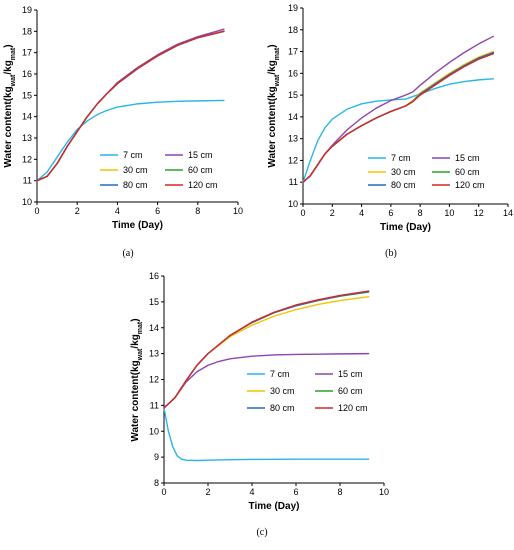 The image size is (514, 550). I want to click on y-tick-label: 9, so click(156, 457).